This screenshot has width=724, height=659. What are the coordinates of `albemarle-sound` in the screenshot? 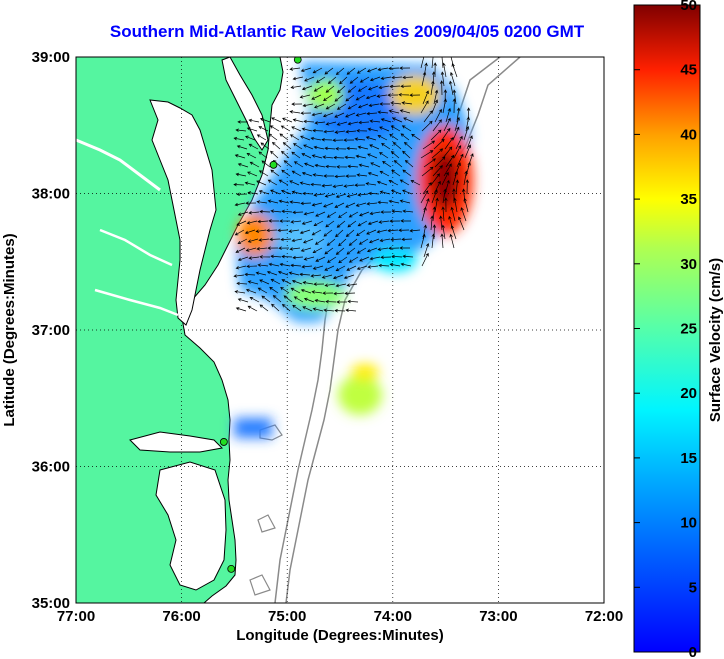 It's located at (176, 442).